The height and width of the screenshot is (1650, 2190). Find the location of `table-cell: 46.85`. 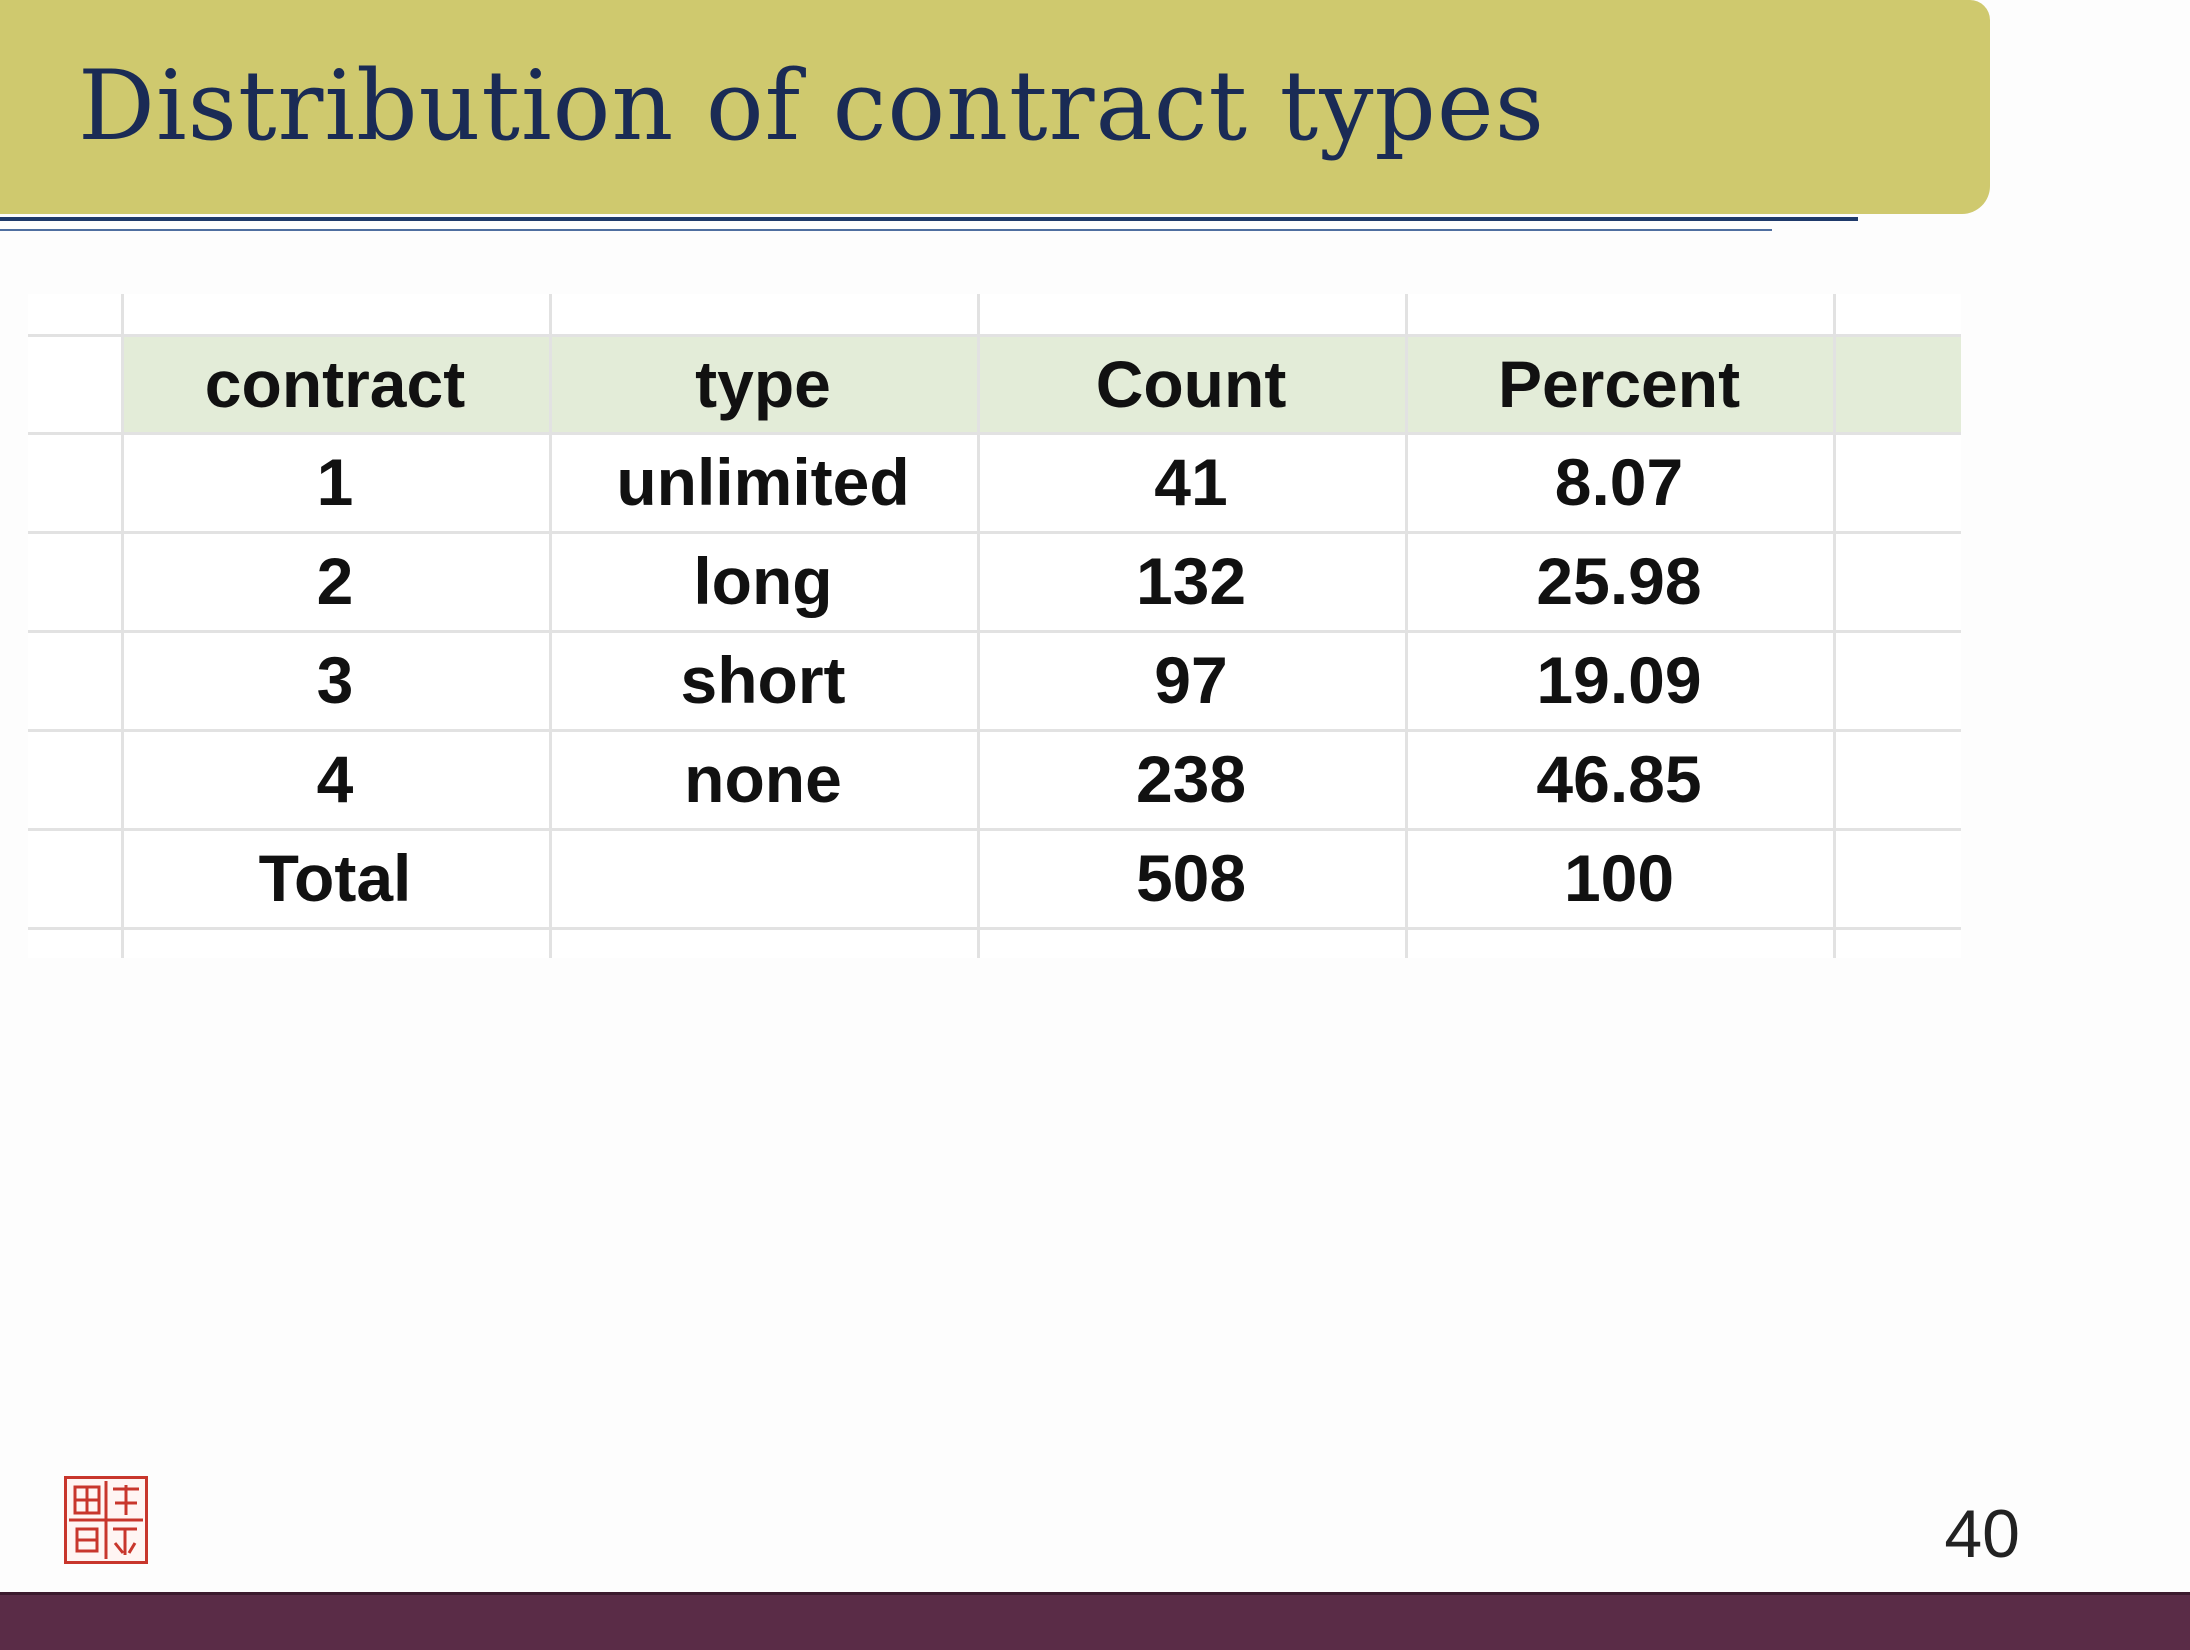

table-cell: 46.85 is located at coordinates (1619, 779).